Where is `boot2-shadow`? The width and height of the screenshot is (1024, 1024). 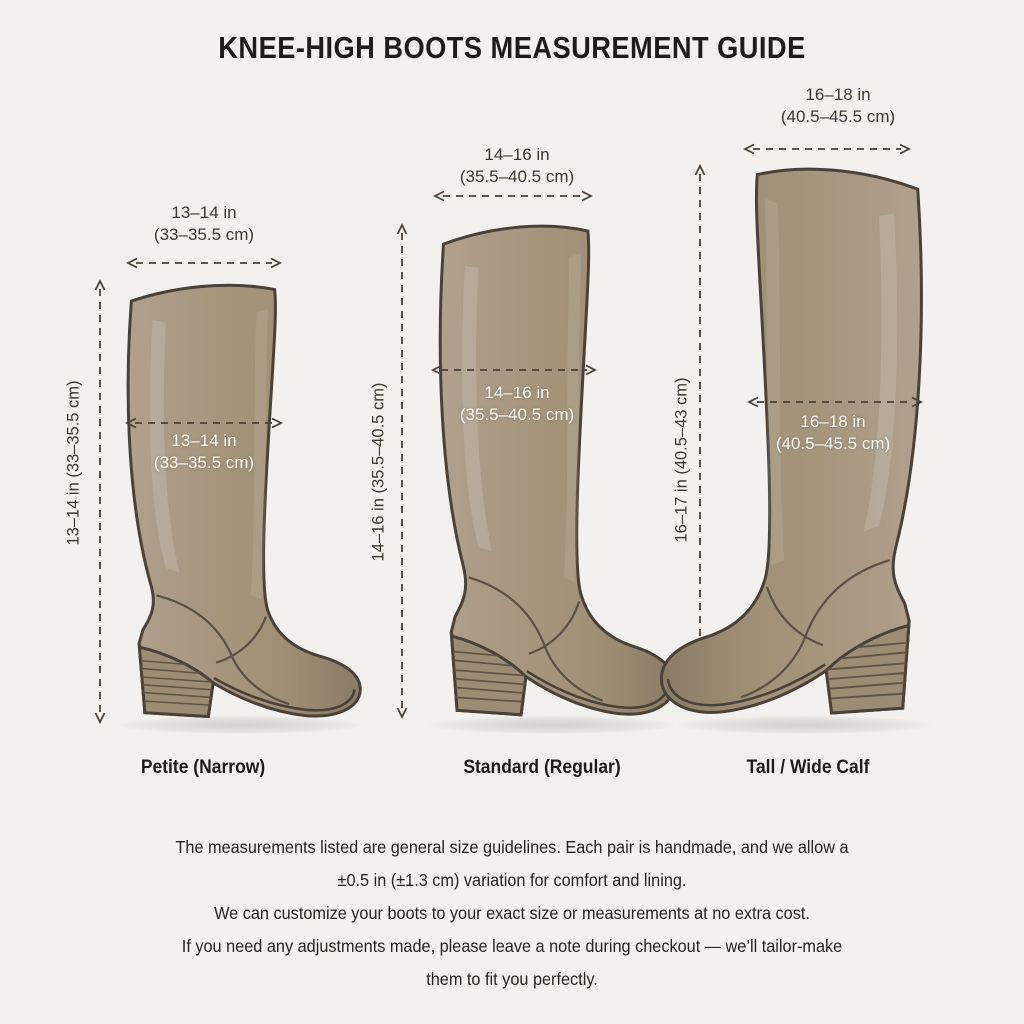
boot2-shadow is located at coordinates (552, 725).